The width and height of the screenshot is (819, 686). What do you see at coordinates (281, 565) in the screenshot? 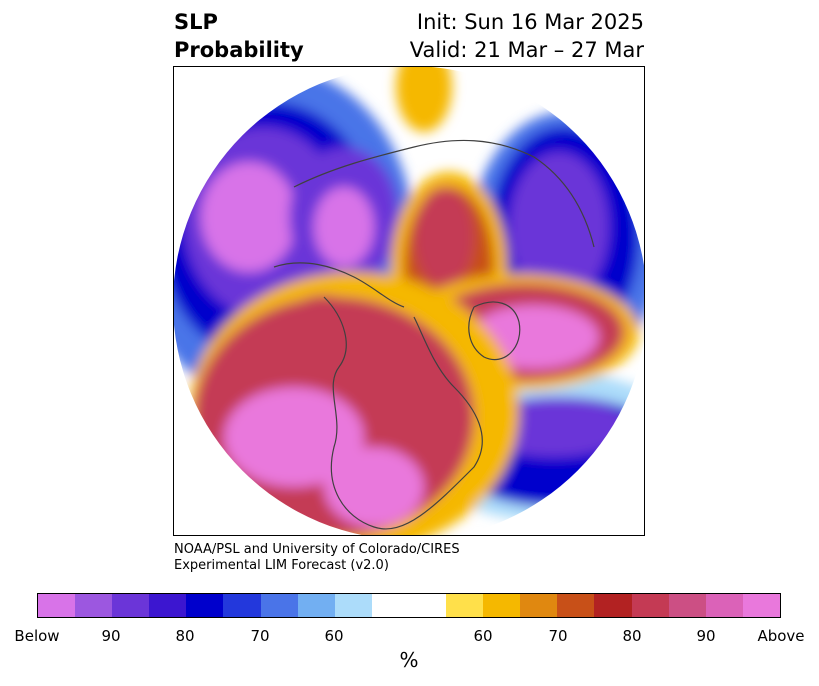
I see `credit-line-2: Experimental LIM Forecast (v2.0)` at bounding box center [281, 565].